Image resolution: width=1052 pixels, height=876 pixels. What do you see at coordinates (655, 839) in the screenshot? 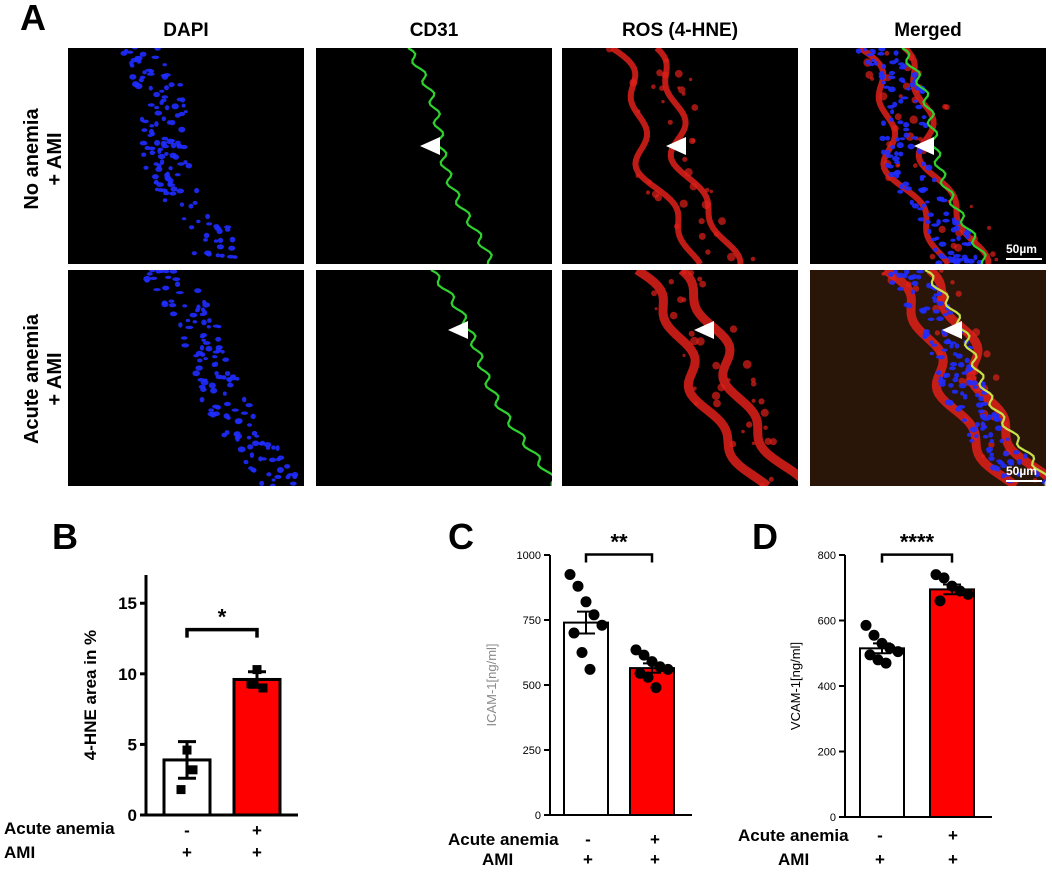
I see `c-plus-anemia: +` at bounding box center [655, 839].